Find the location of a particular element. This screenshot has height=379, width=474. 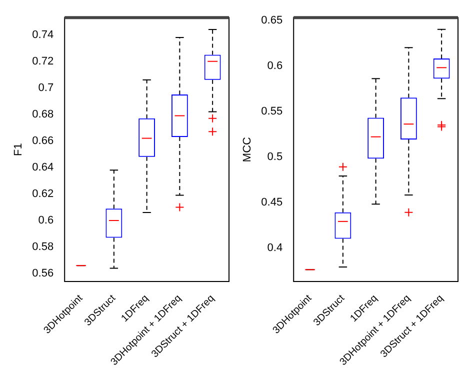

y-tick-label: 0.72 is located at coordinates (43, 61).